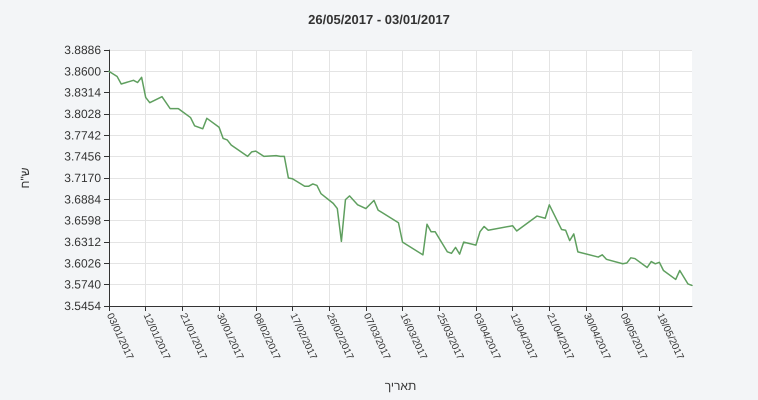  I want to click on y-tick-label: 3.8314, so click(83, 93).